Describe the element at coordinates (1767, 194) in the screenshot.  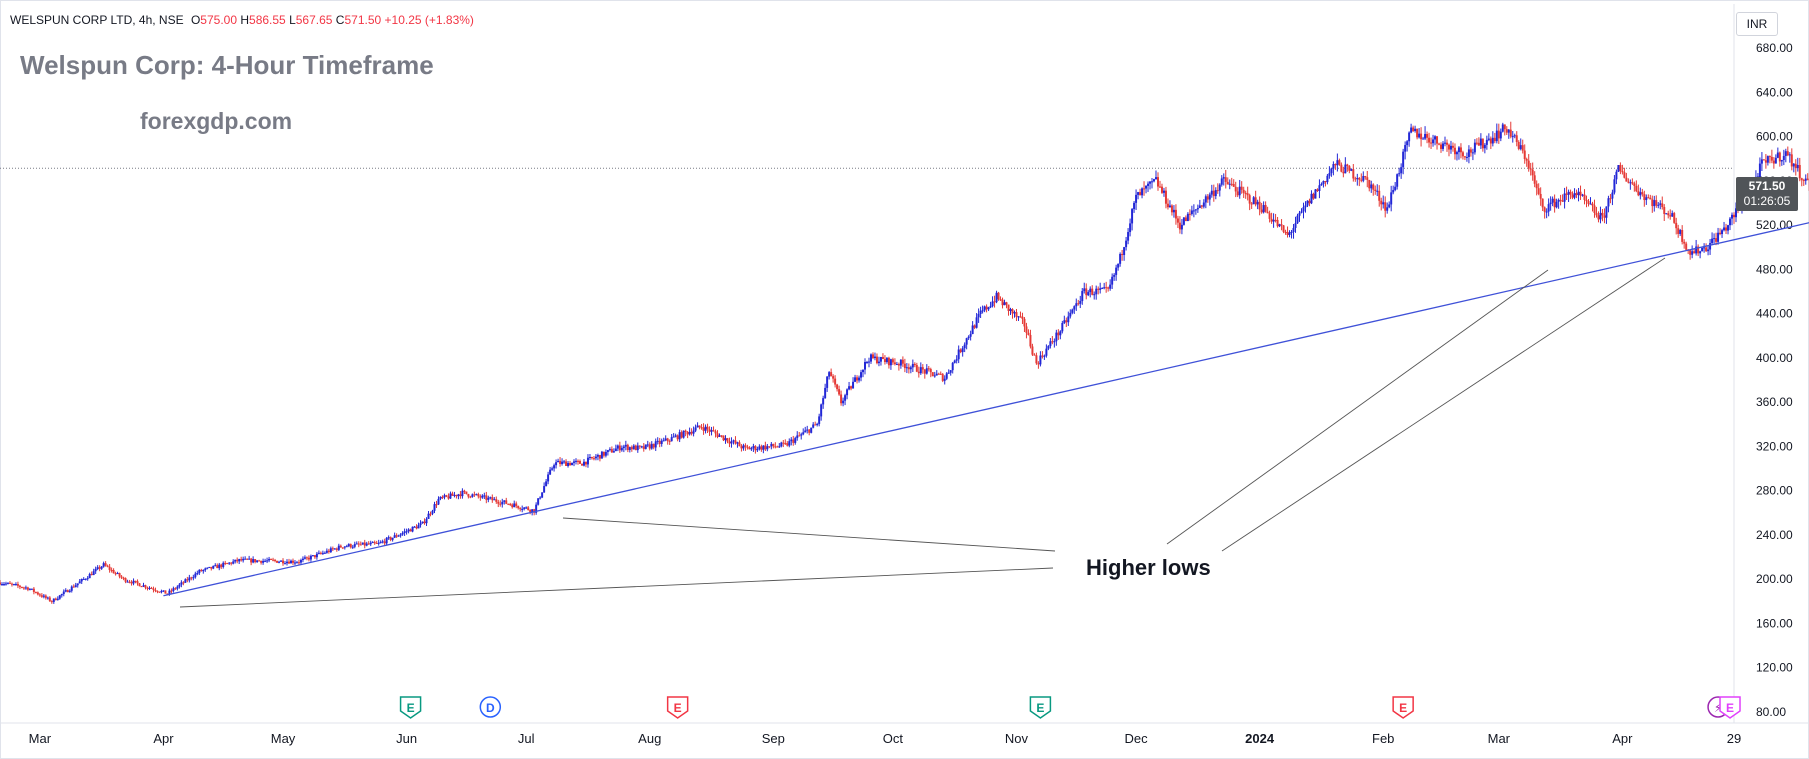
I see `last-price-tag: 571.50 01:26:05` at that location.